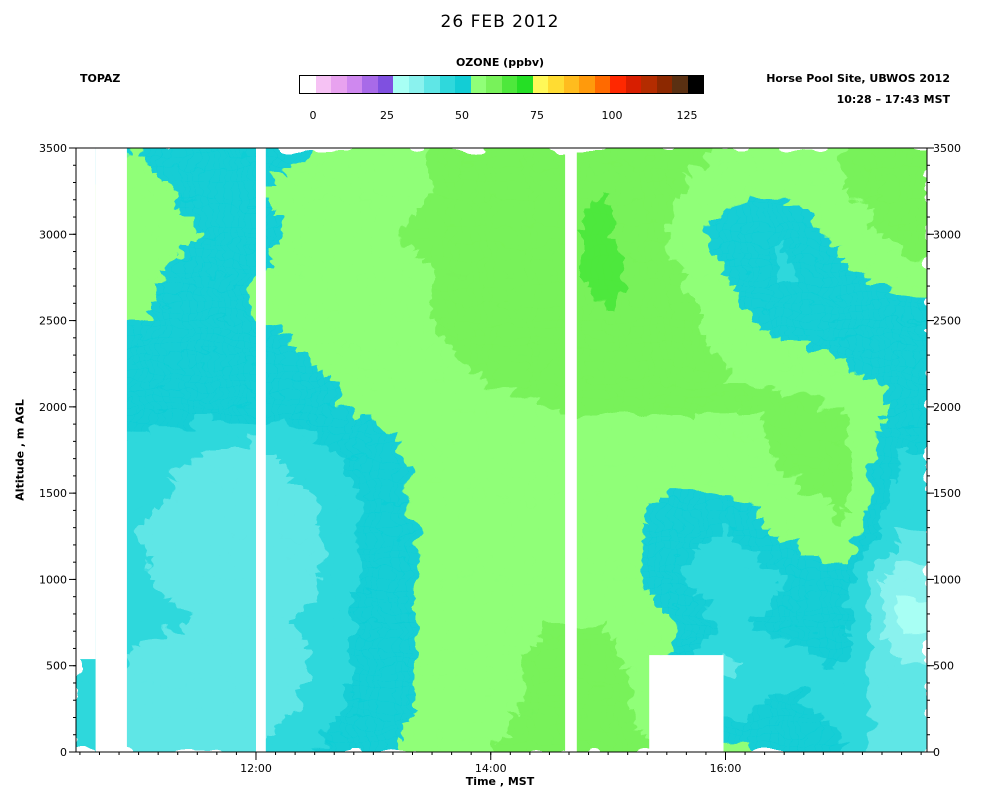 The image size is (1000, 800). What do you see at coordinates (339, 84) in the screenshot?
I see `colorbar-swatch` at bounding box center [339, 84].